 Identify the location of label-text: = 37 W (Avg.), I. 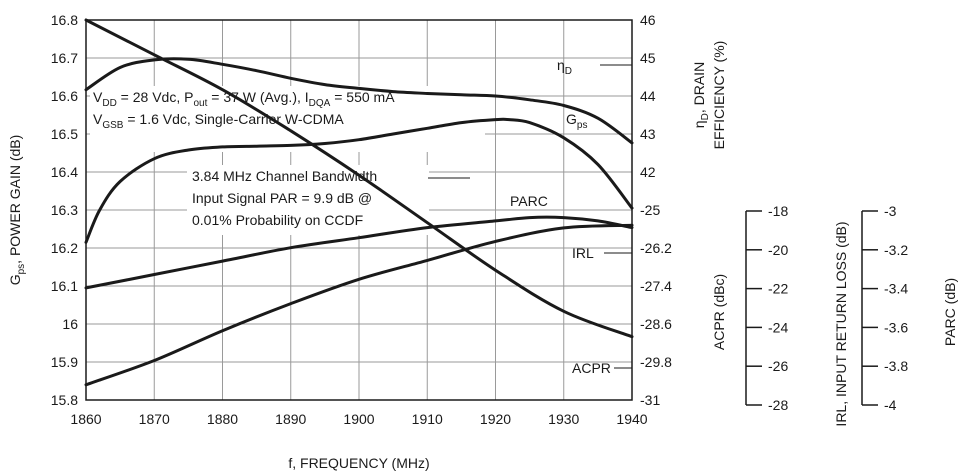
(257, 97).